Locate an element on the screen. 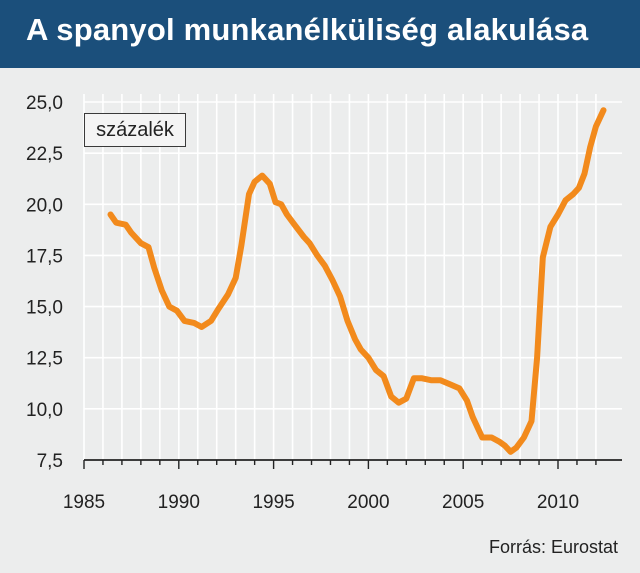 Image resolution: width=640 pixels, height=573 pixels. y-tick-label: 10,0 is located at coordinates (44, 410).